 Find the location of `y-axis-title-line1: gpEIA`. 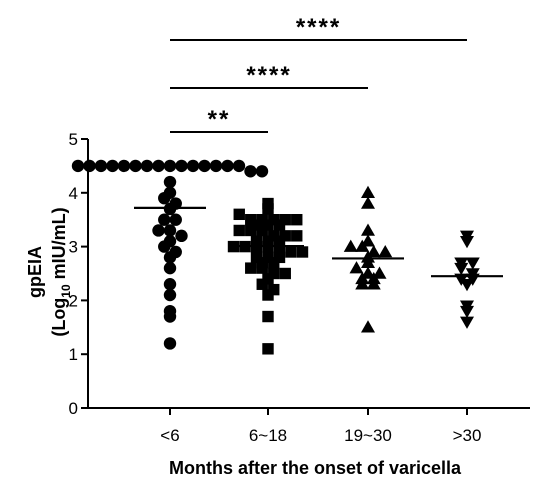

y-axis-title-line1: gpEIA is located at coordinates (35, 272).